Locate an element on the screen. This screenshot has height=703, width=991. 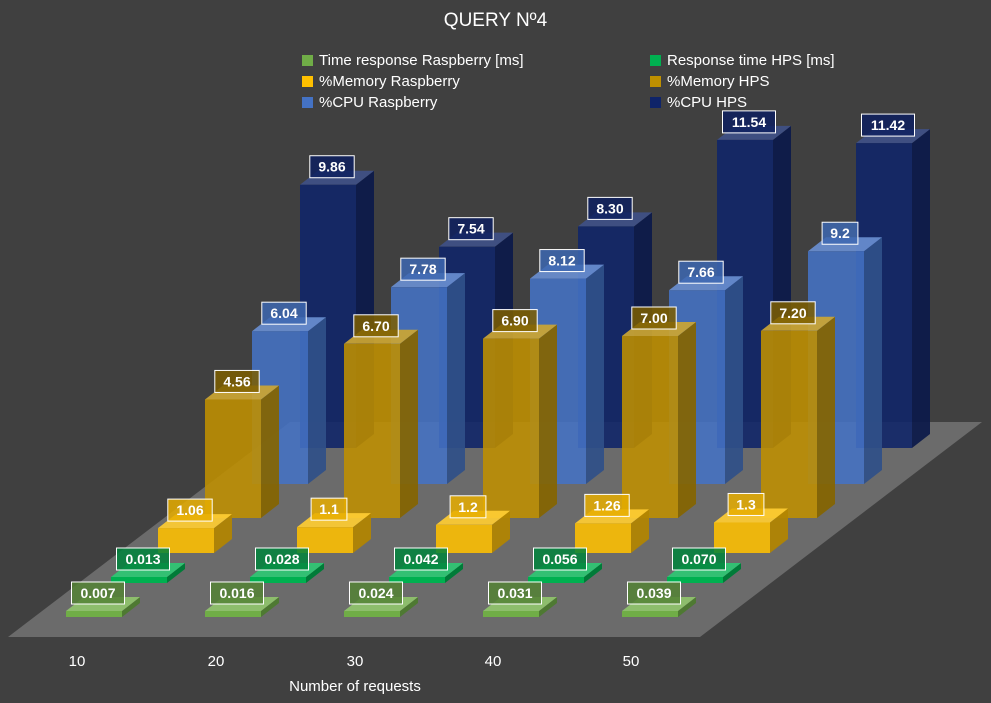
data-label: 0.016 is located at coordinates (236, 593).